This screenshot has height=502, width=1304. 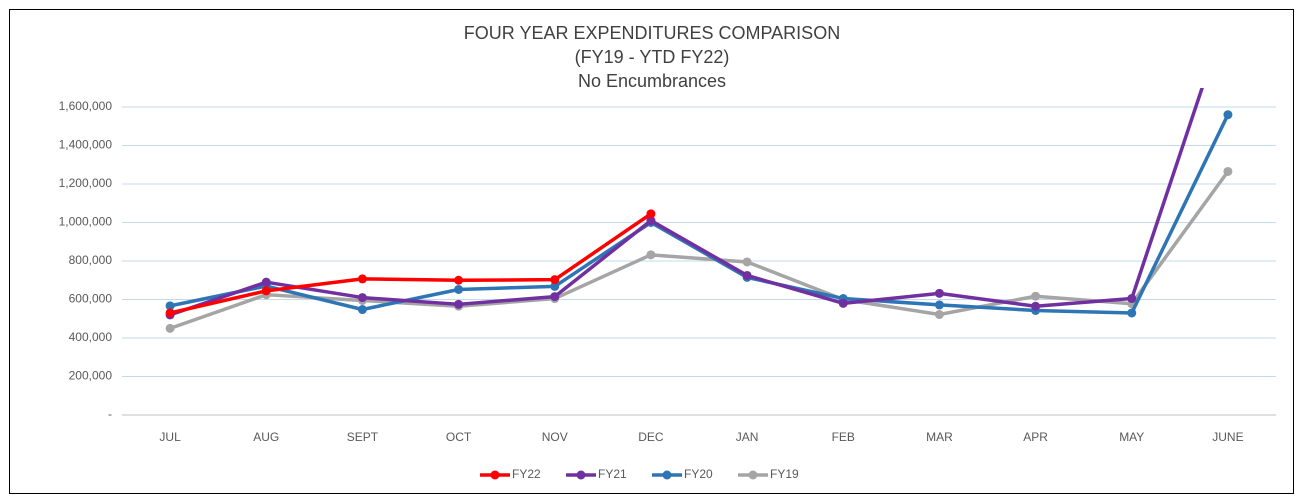 I want to click on x-tick-label: JUNE, so click(x=1227, y=437).